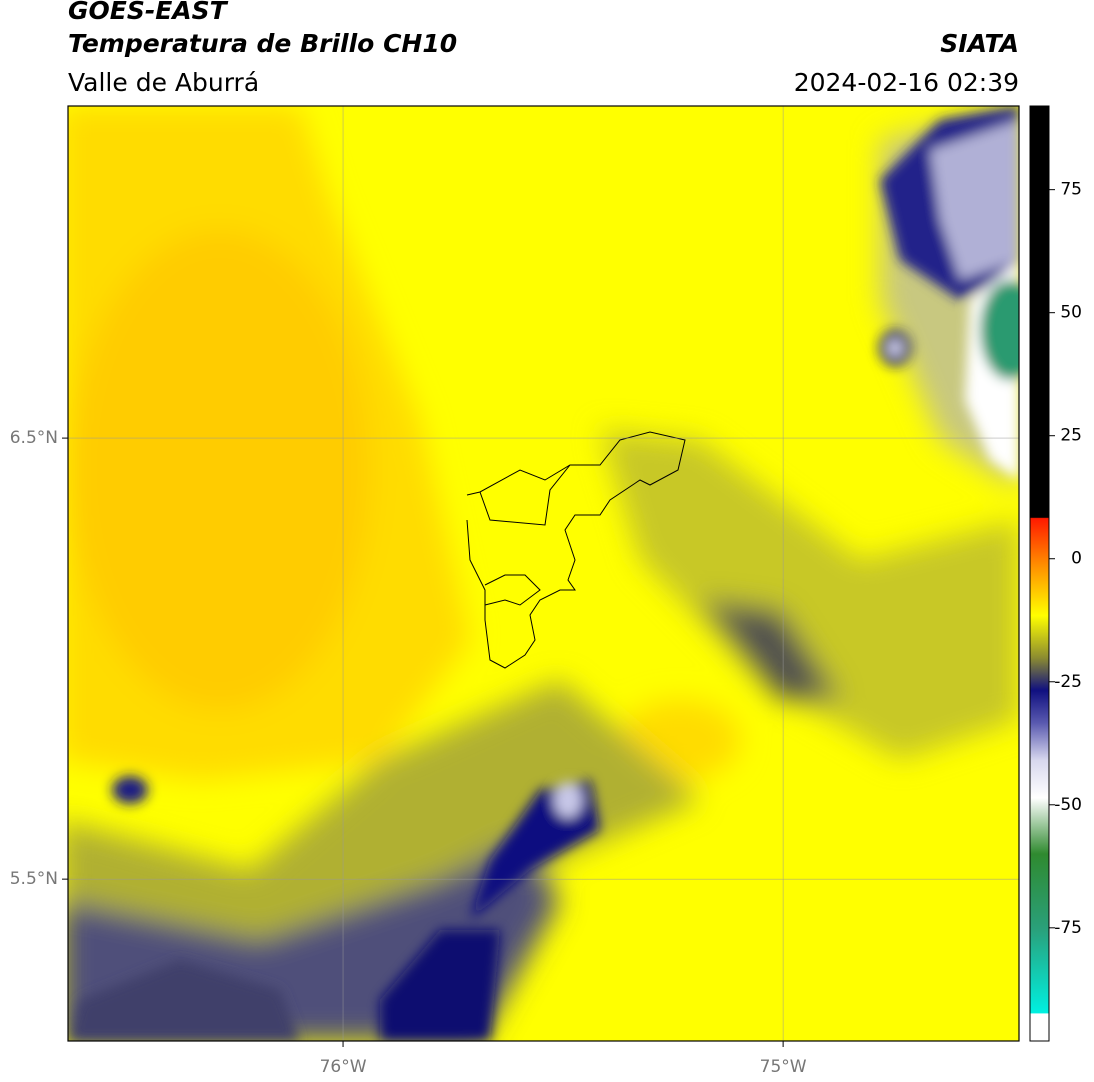  I want to click on title: GOES-EAST, so click(148, 12).